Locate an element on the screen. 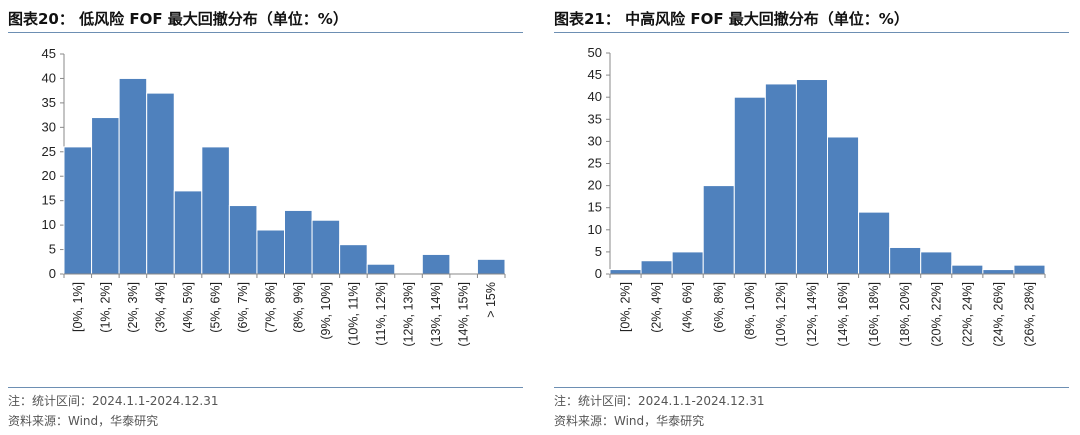 The height and width of the screenshot is (435, 1080). x-tick-label: (14%, 16%] is located at coordinates (843, 314).